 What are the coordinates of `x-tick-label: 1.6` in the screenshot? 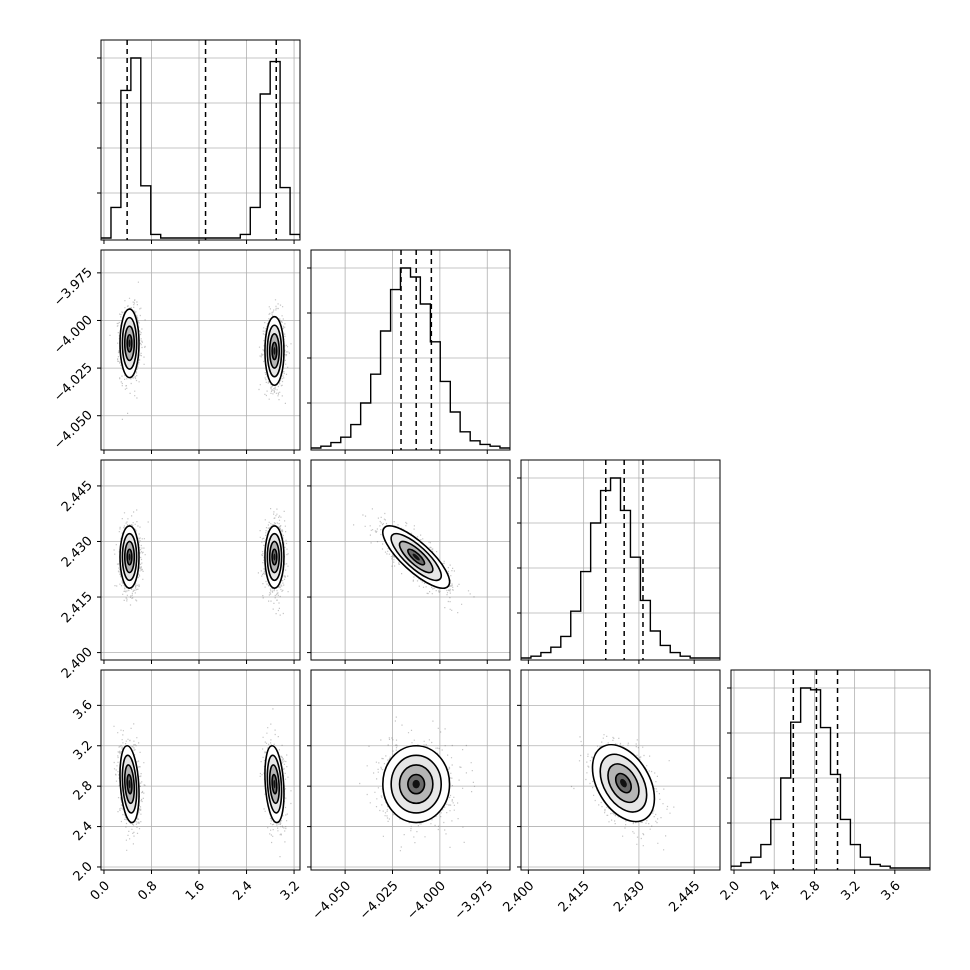 It's located at (195, 890).